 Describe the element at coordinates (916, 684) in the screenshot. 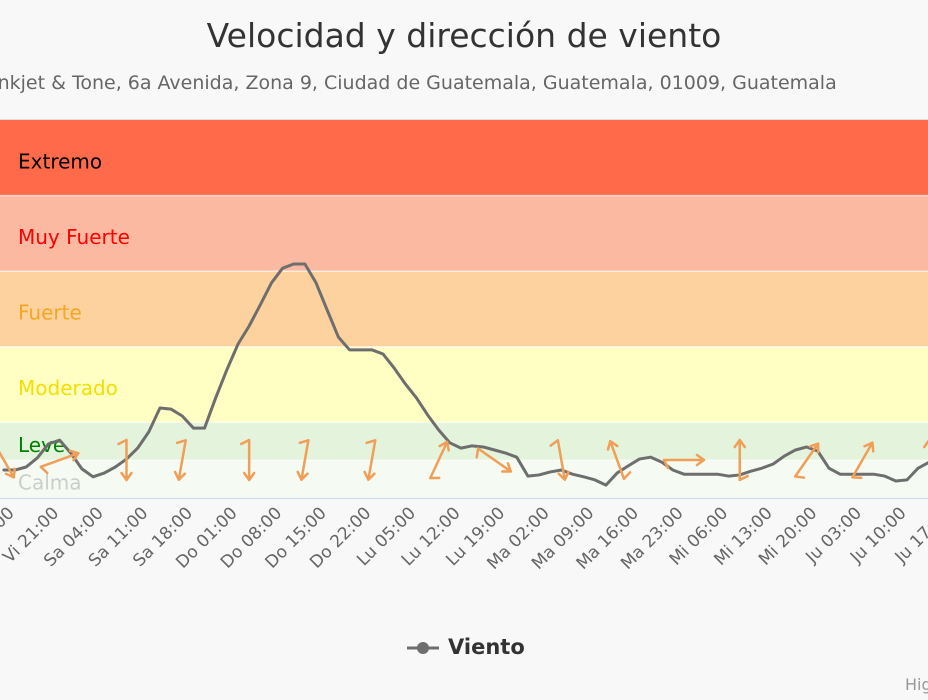

I see `credits: Highcharts.com` at that location.